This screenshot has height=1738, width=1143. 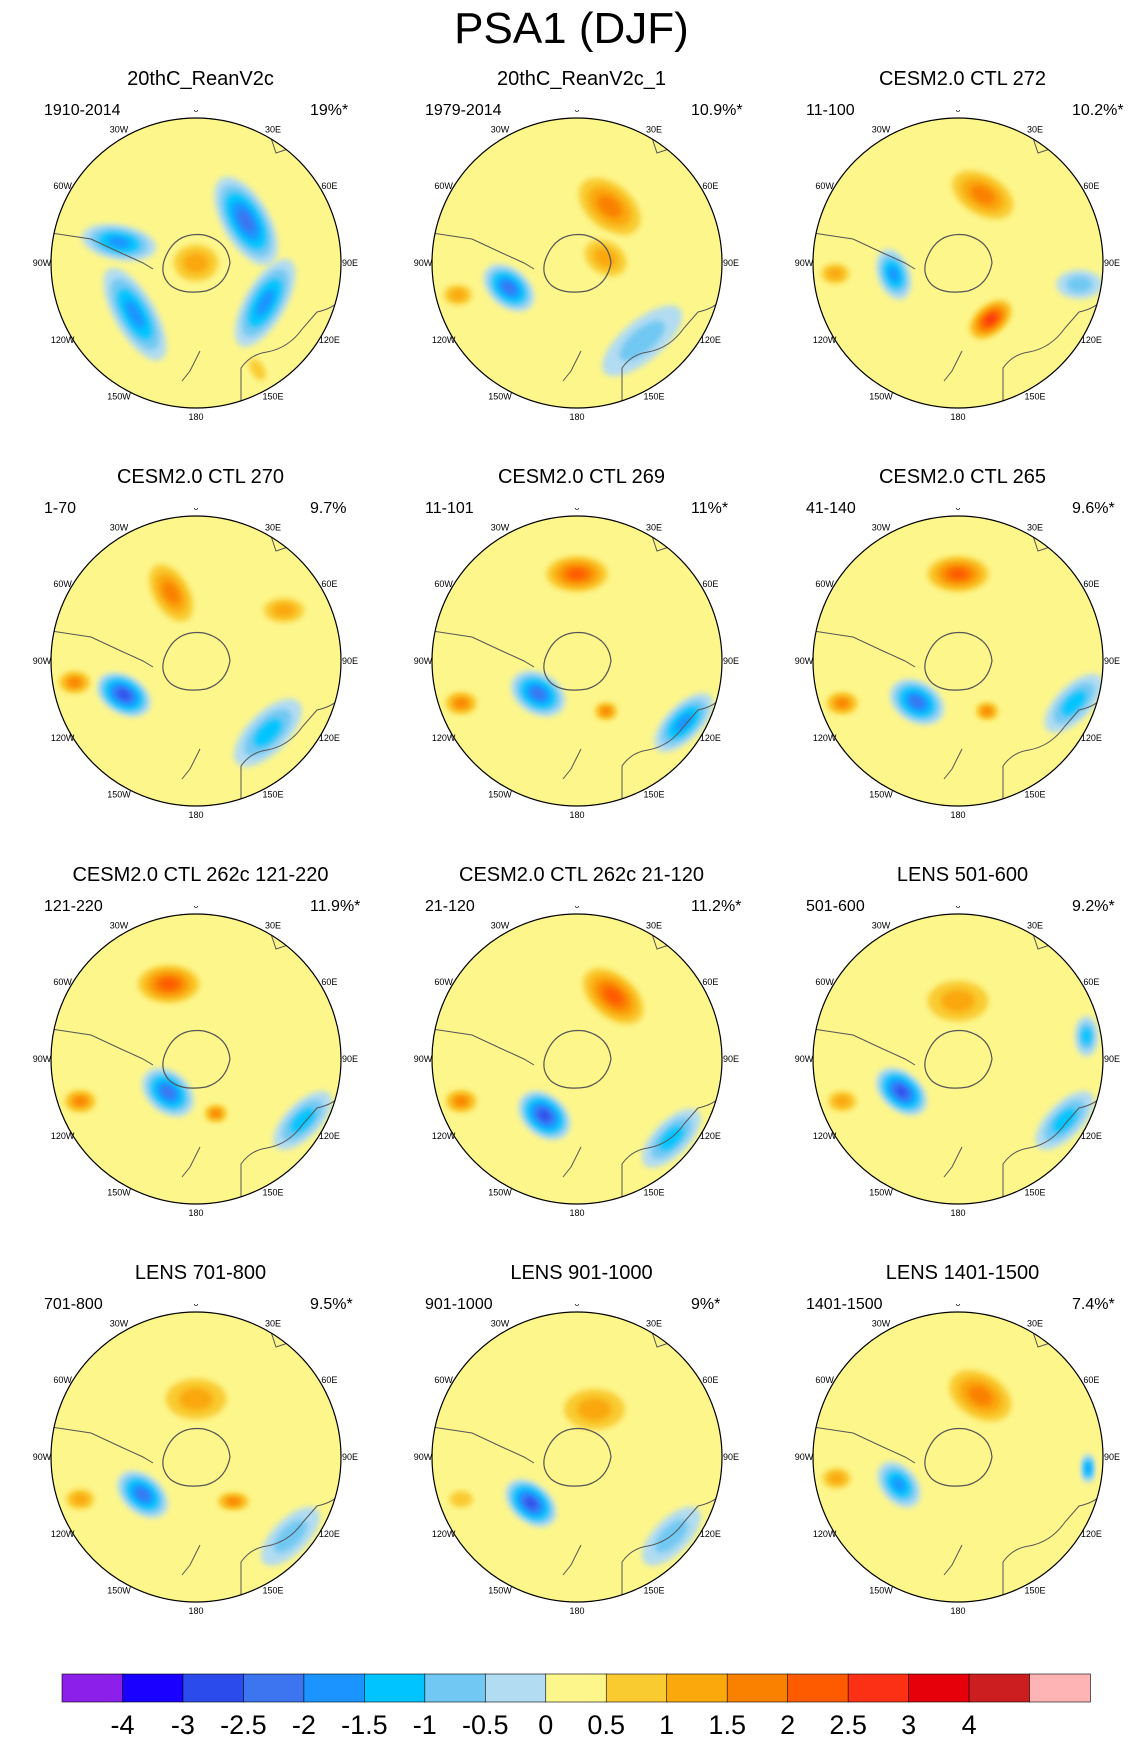 I want to click on colorbar-label: 0.5, so click(x=606, y=1724).